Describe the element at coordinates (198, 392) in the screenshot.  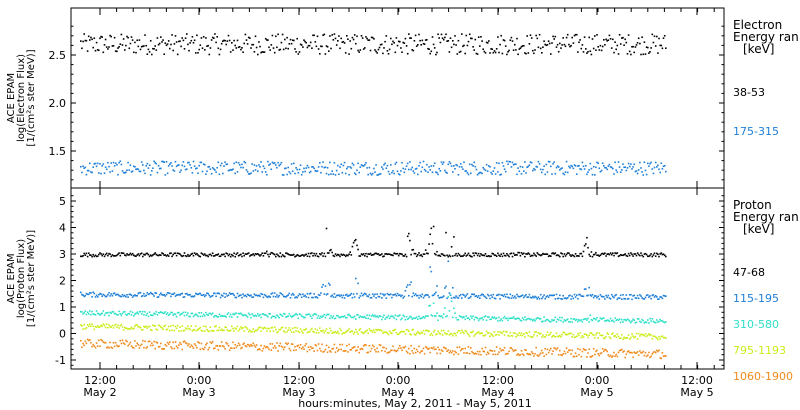
I see `x-tick-date: May 3` at that location.